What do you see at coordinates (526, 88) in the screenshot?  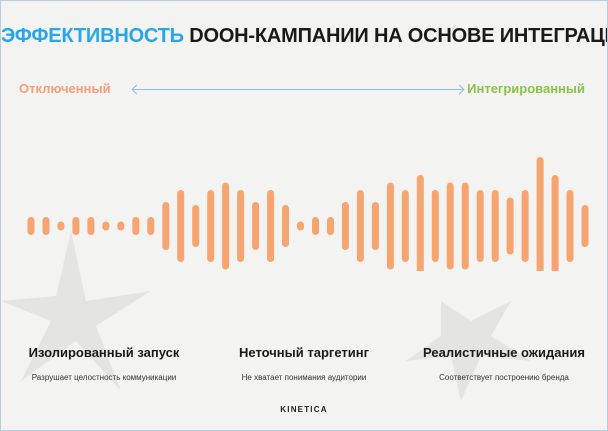 I see `scale-right-label: Интегрированный` at bounding box center [526, 88].